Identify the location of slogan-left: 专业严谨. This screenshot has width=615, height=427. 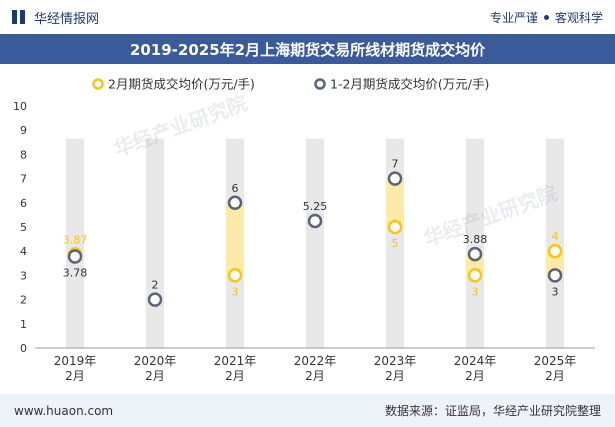
(513, 17).